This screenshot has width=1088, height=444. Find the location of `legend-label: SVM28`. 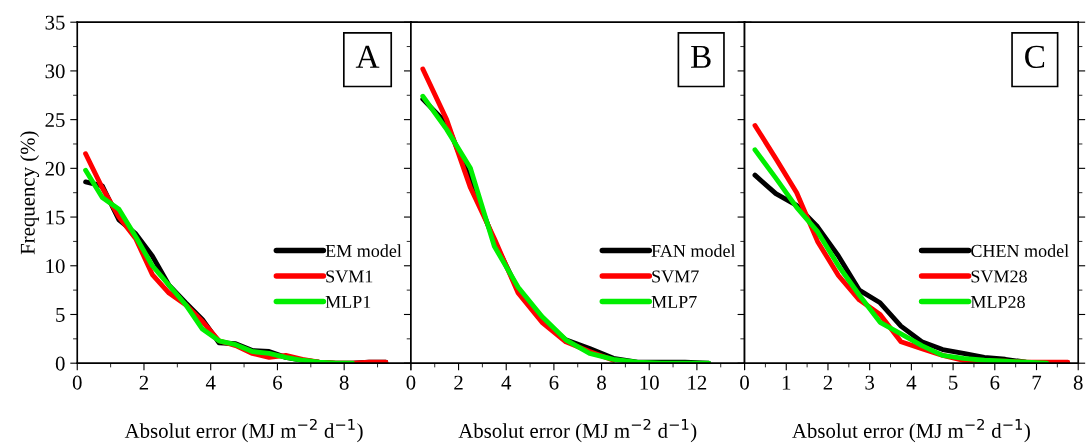

legend-label: SVM28 is located at coordinates (999, 276).